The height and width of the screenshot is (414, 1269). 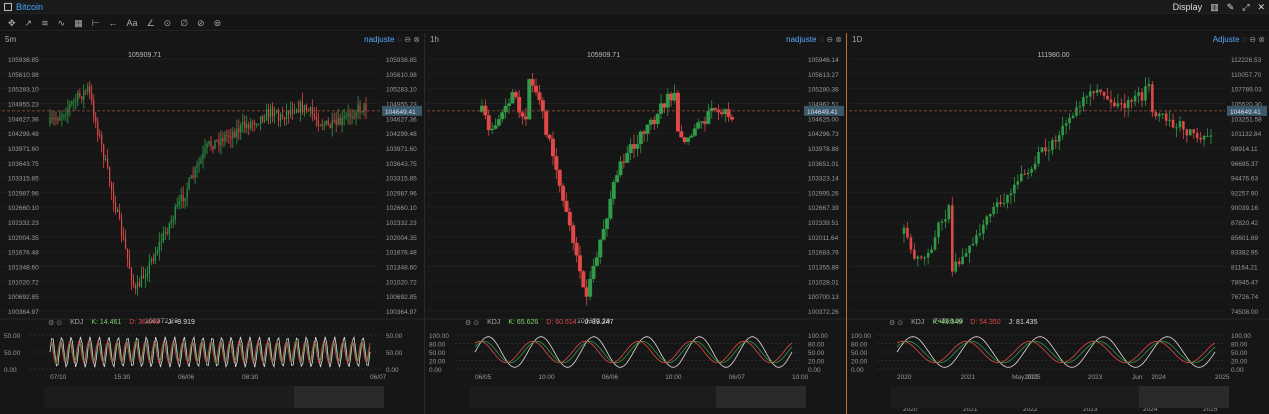 I want to click on adjust-label: Adjuste, so click(x=1226, y=39).